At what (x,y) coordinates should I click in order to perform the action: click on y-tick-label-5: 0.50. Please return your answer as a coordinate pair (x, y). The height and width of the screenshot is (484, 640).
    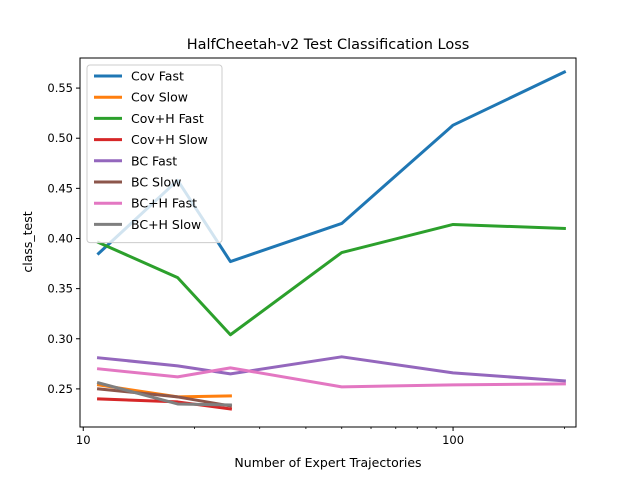
    Looking at the image, I should click on (60, 138).